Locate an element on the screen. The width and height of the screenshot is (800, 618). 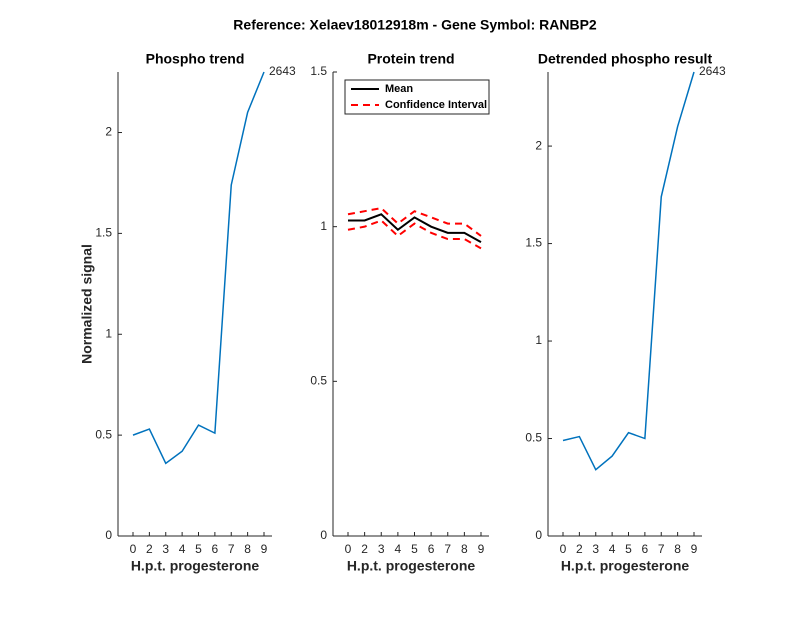
legend-box is located at coordinates (417, 97).